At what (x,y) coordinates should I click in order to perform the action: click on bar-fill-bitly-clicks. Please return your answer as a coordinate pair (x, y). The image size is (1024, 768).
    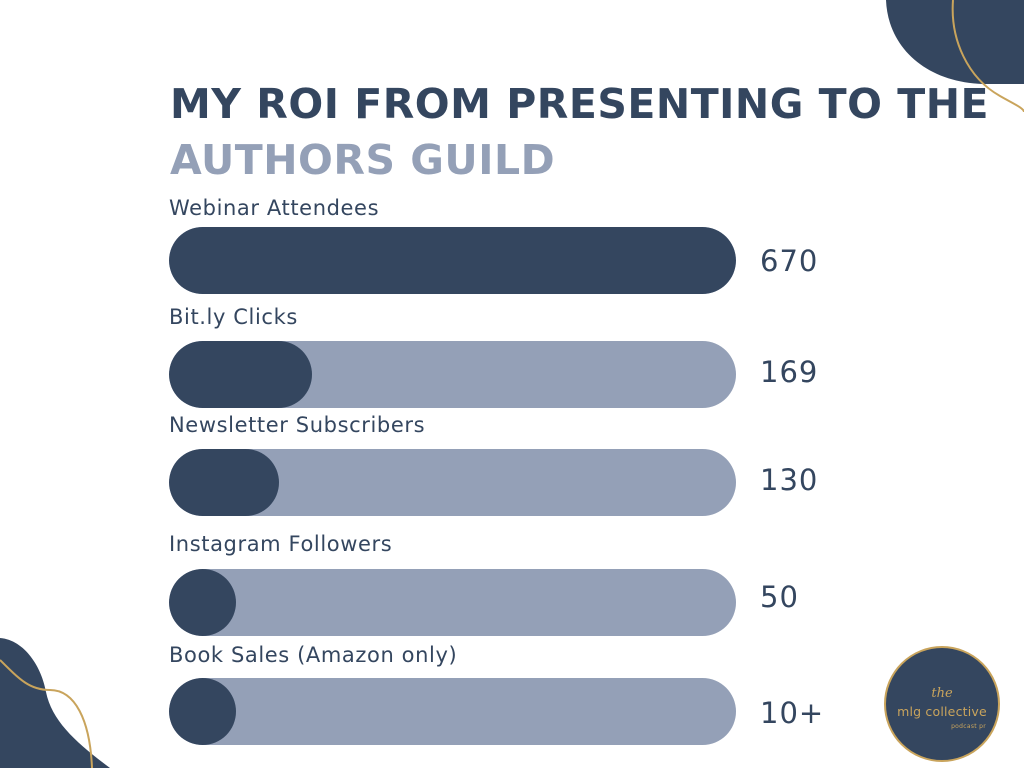
    Looking at the image, I should click on (241, 374).